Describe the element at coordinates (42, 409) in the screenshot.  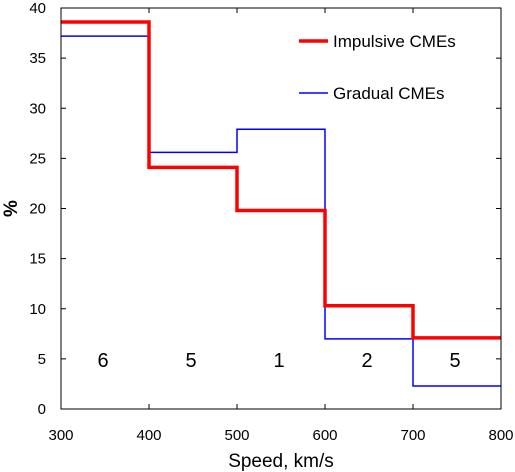
I see `y-tick-label: 0` at that location.